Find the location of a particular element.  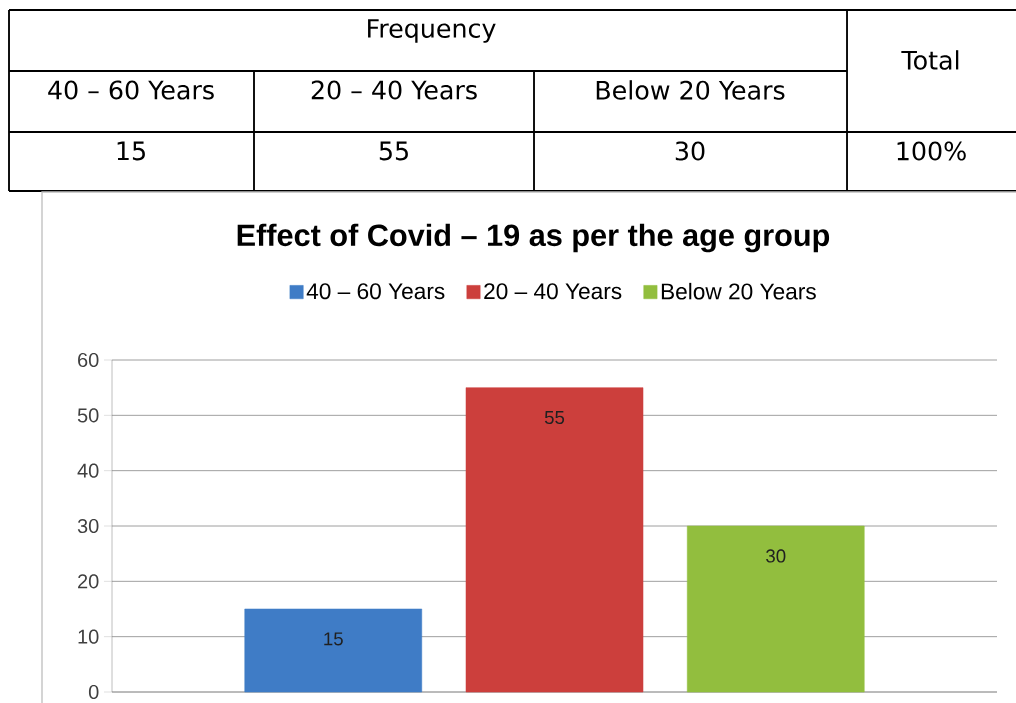

chart-title: Effect of Covid – 19 as per the age group is located at coordinates (533, 238).